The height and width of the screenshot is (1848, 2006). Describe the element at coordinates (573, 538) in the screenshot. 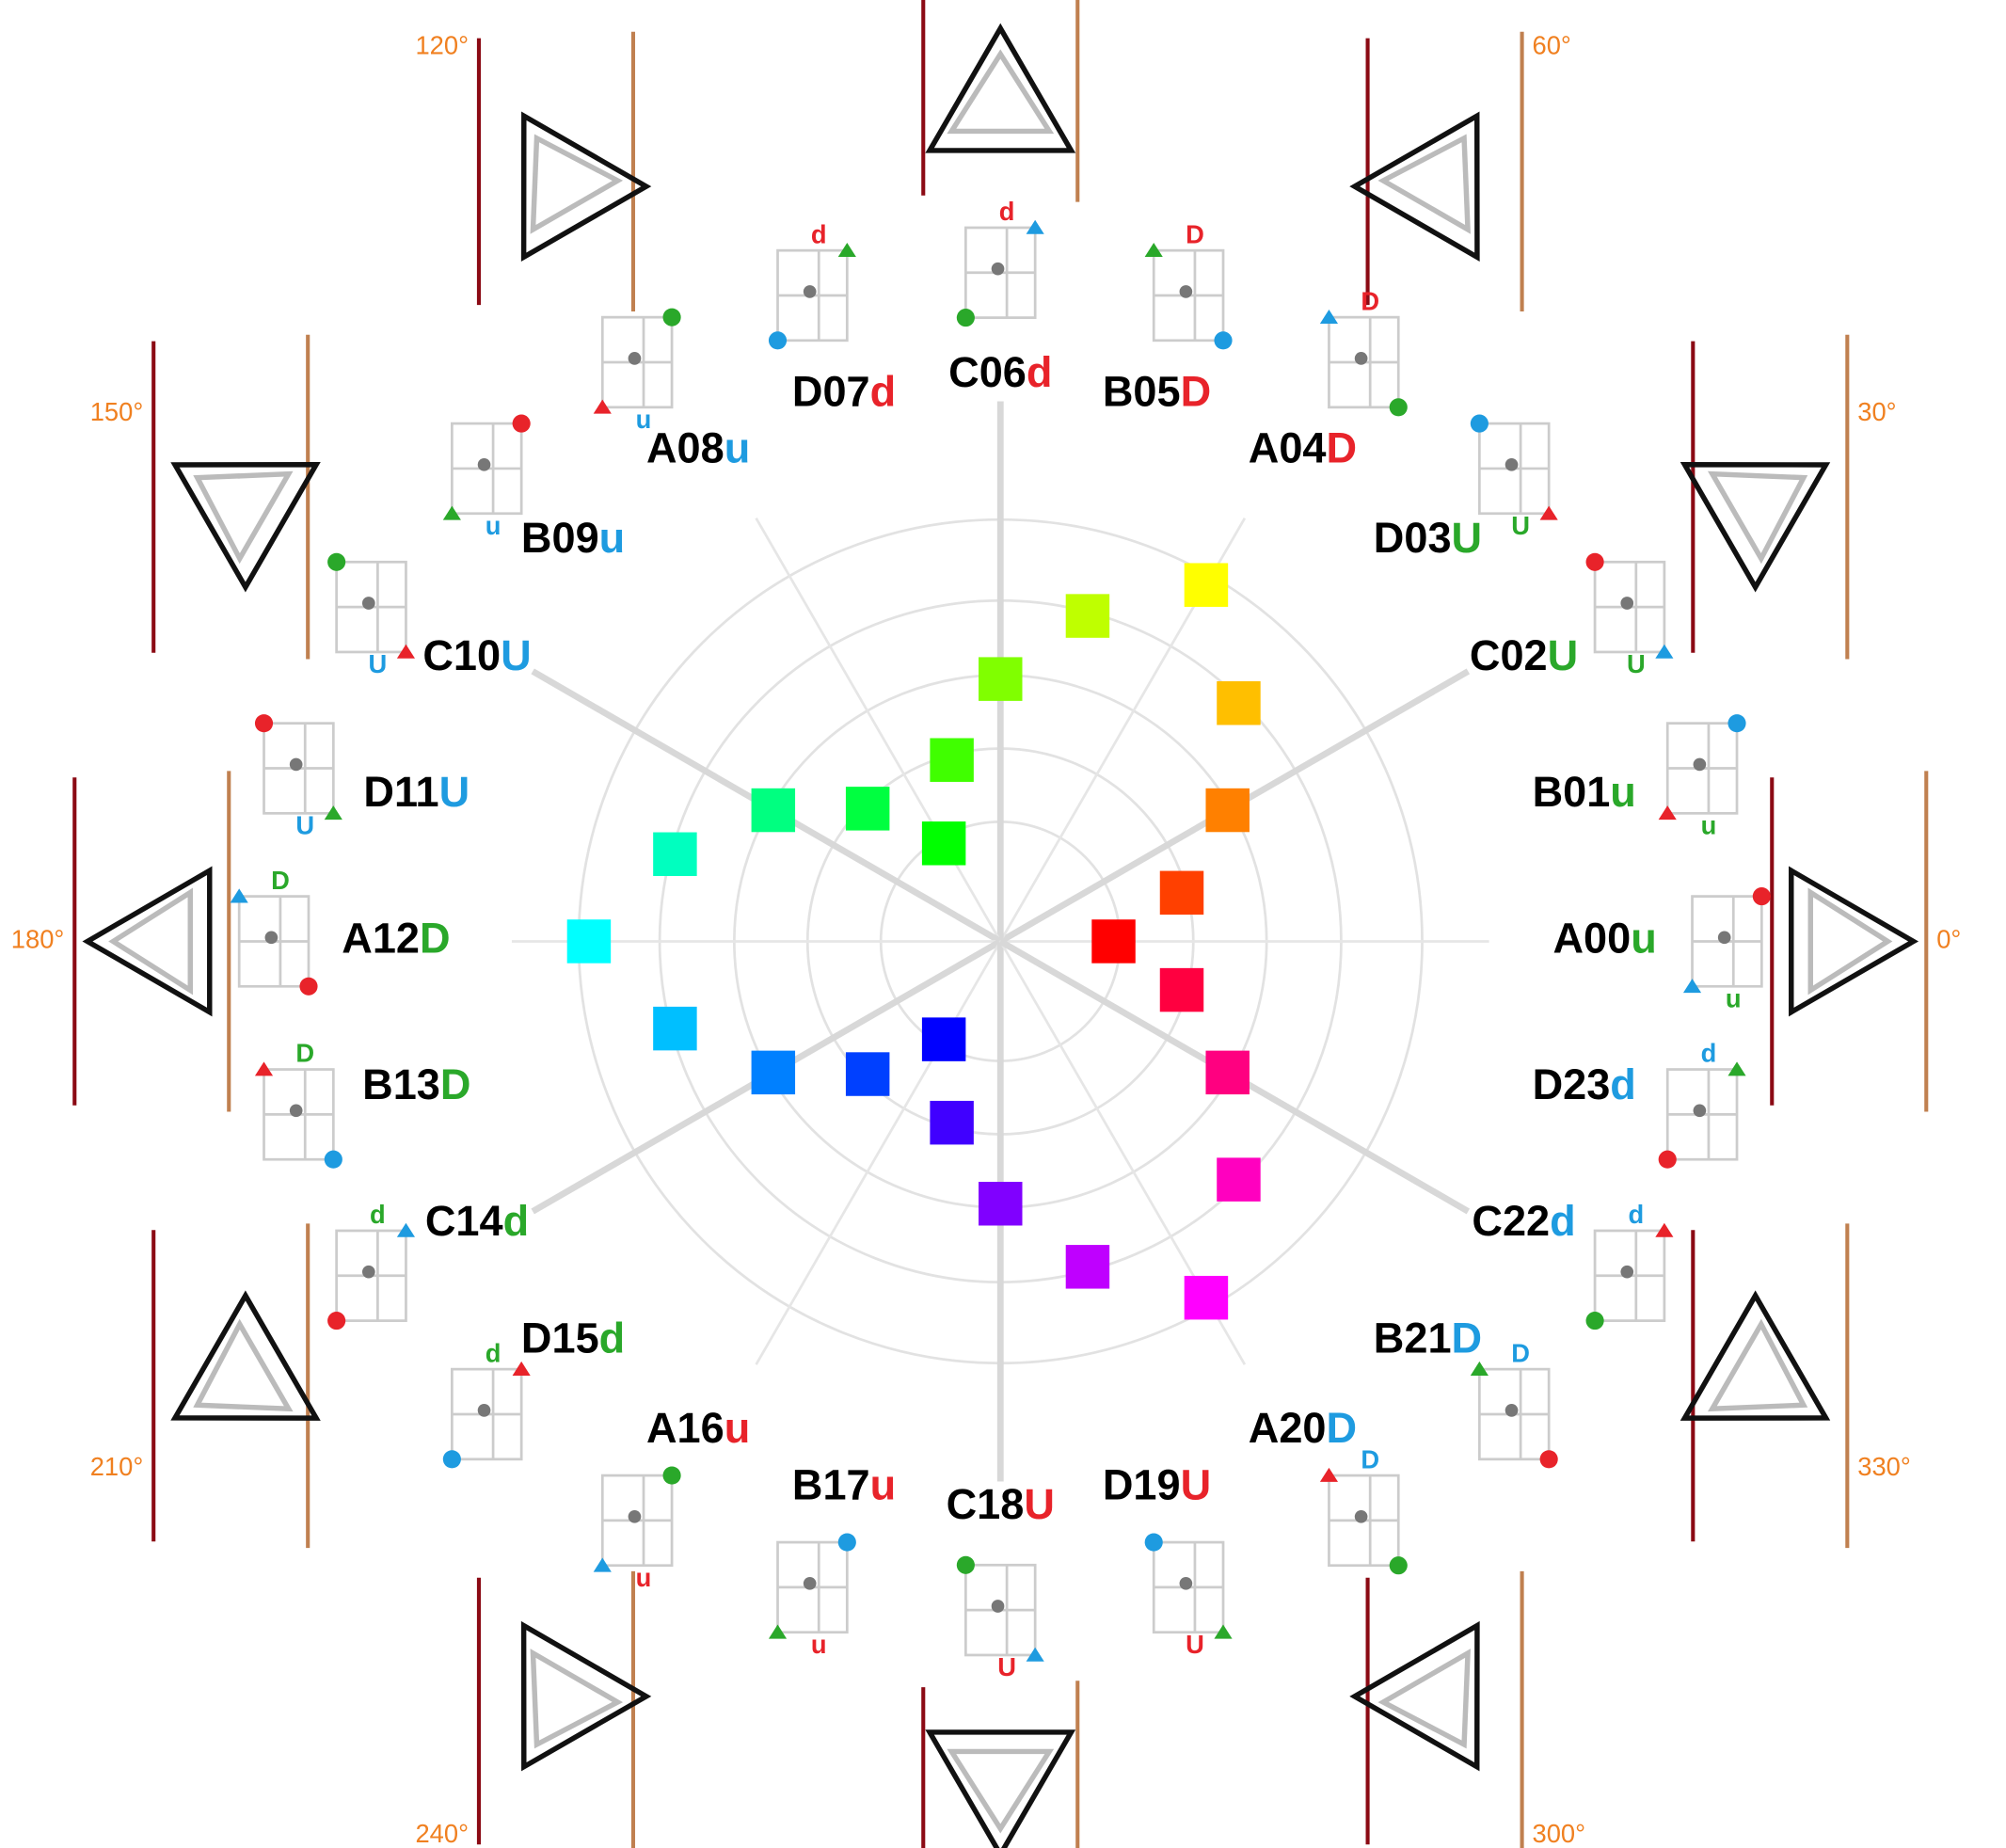

I see `item-label: B09u` at that location.